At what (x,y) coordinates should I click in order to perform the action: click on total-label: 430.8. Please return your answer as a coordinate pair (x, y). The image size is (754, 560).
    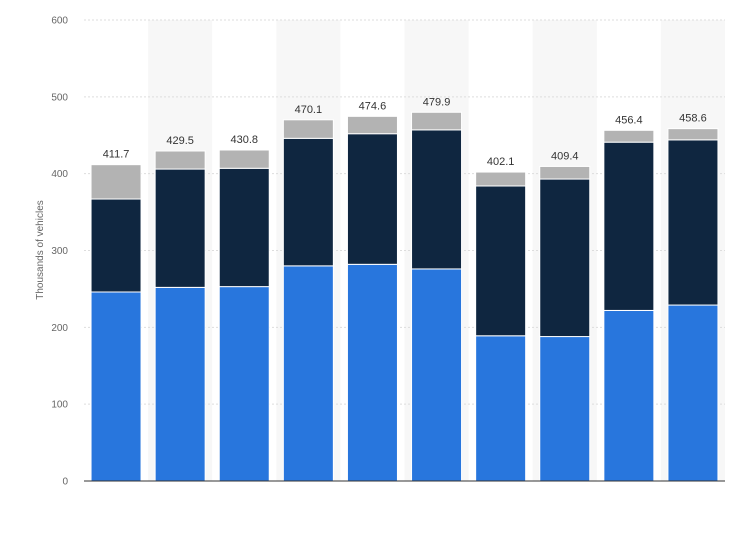
    Looking at the image, I should click on (244, 140).